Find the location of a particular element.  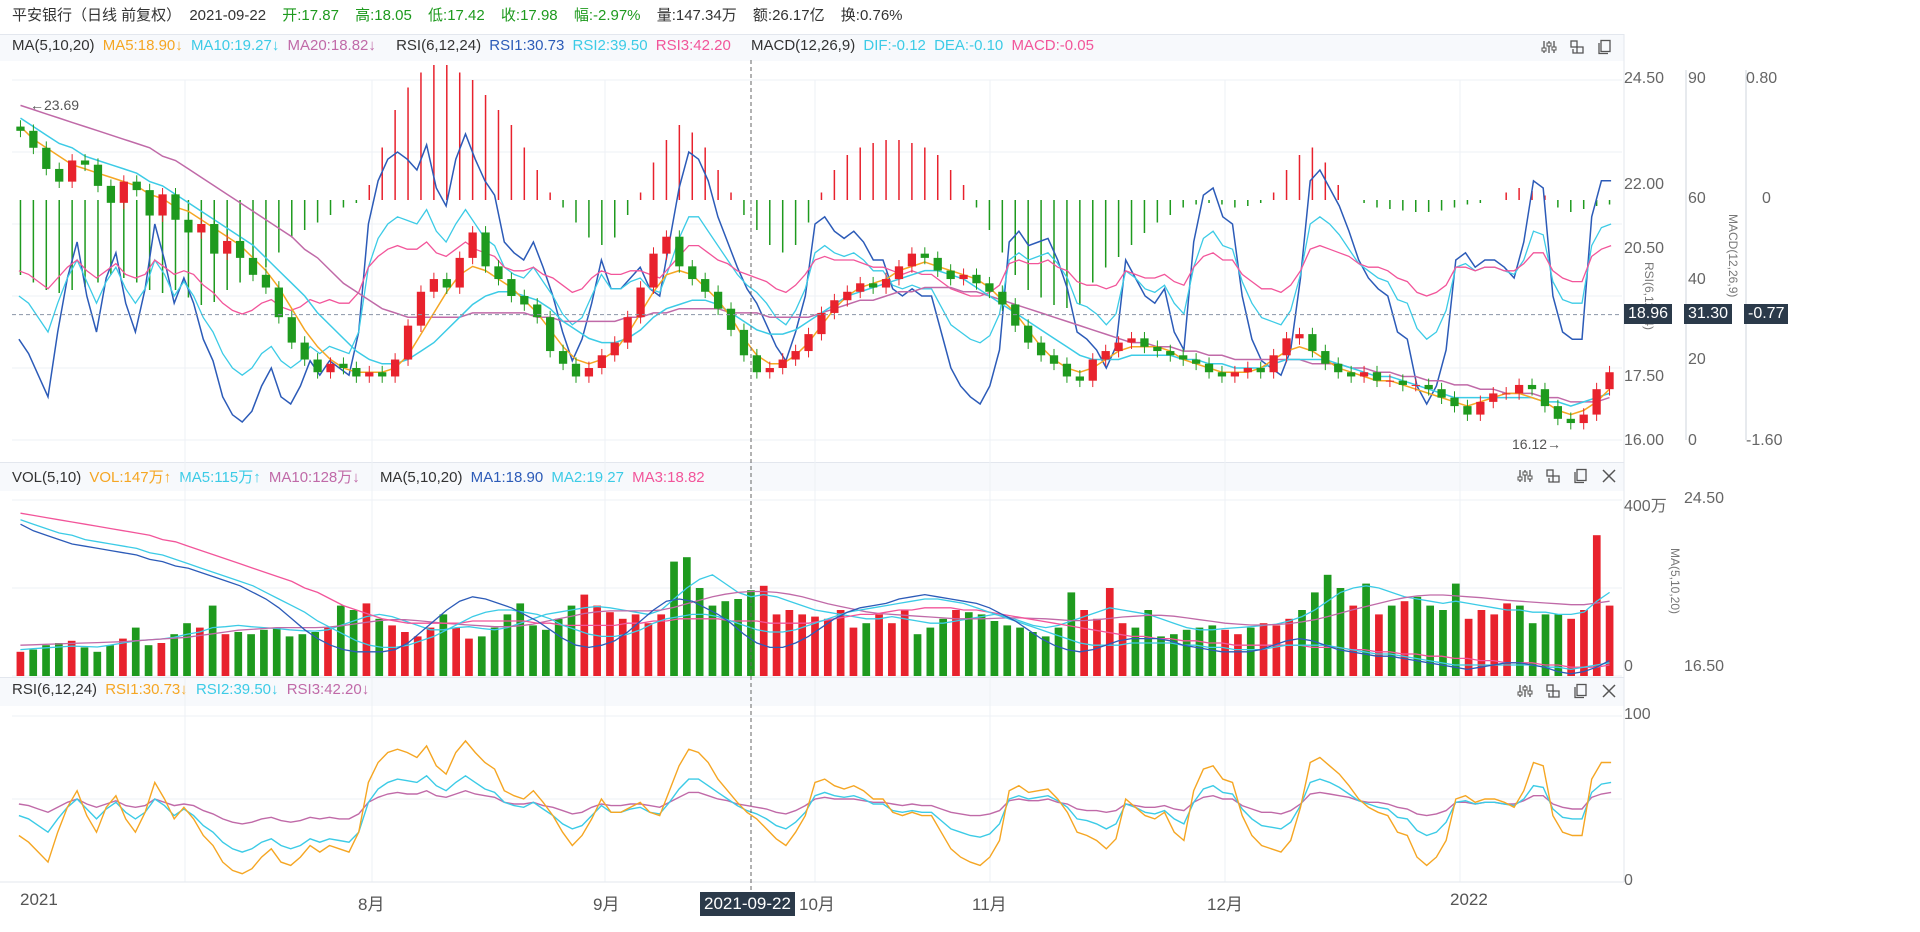

rsi-panel-rsi1-line is located at coordinates (815, 807).